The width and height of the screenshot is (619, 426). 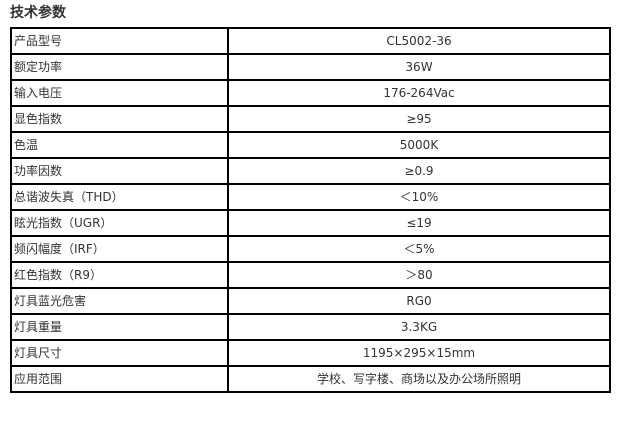 I want to click on spec-value: 1195×295×15mm, so click(x=419, y=353).